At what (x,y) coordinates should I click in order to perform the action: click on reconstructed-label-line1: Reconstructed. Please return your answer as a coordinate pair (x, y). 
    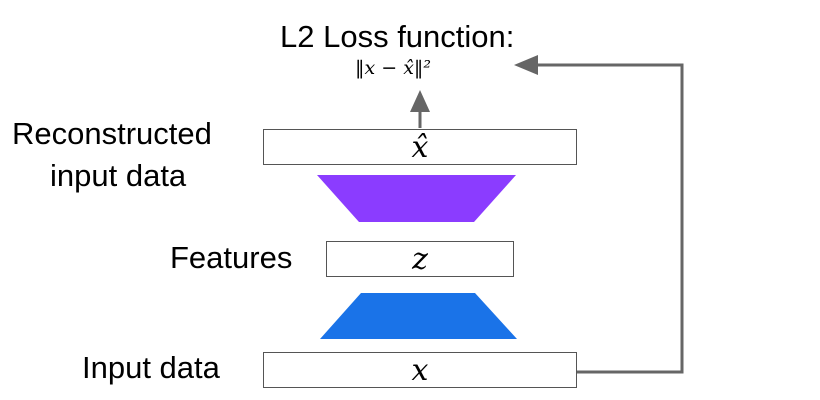
    Looking at the image, I should click on (112, 133).